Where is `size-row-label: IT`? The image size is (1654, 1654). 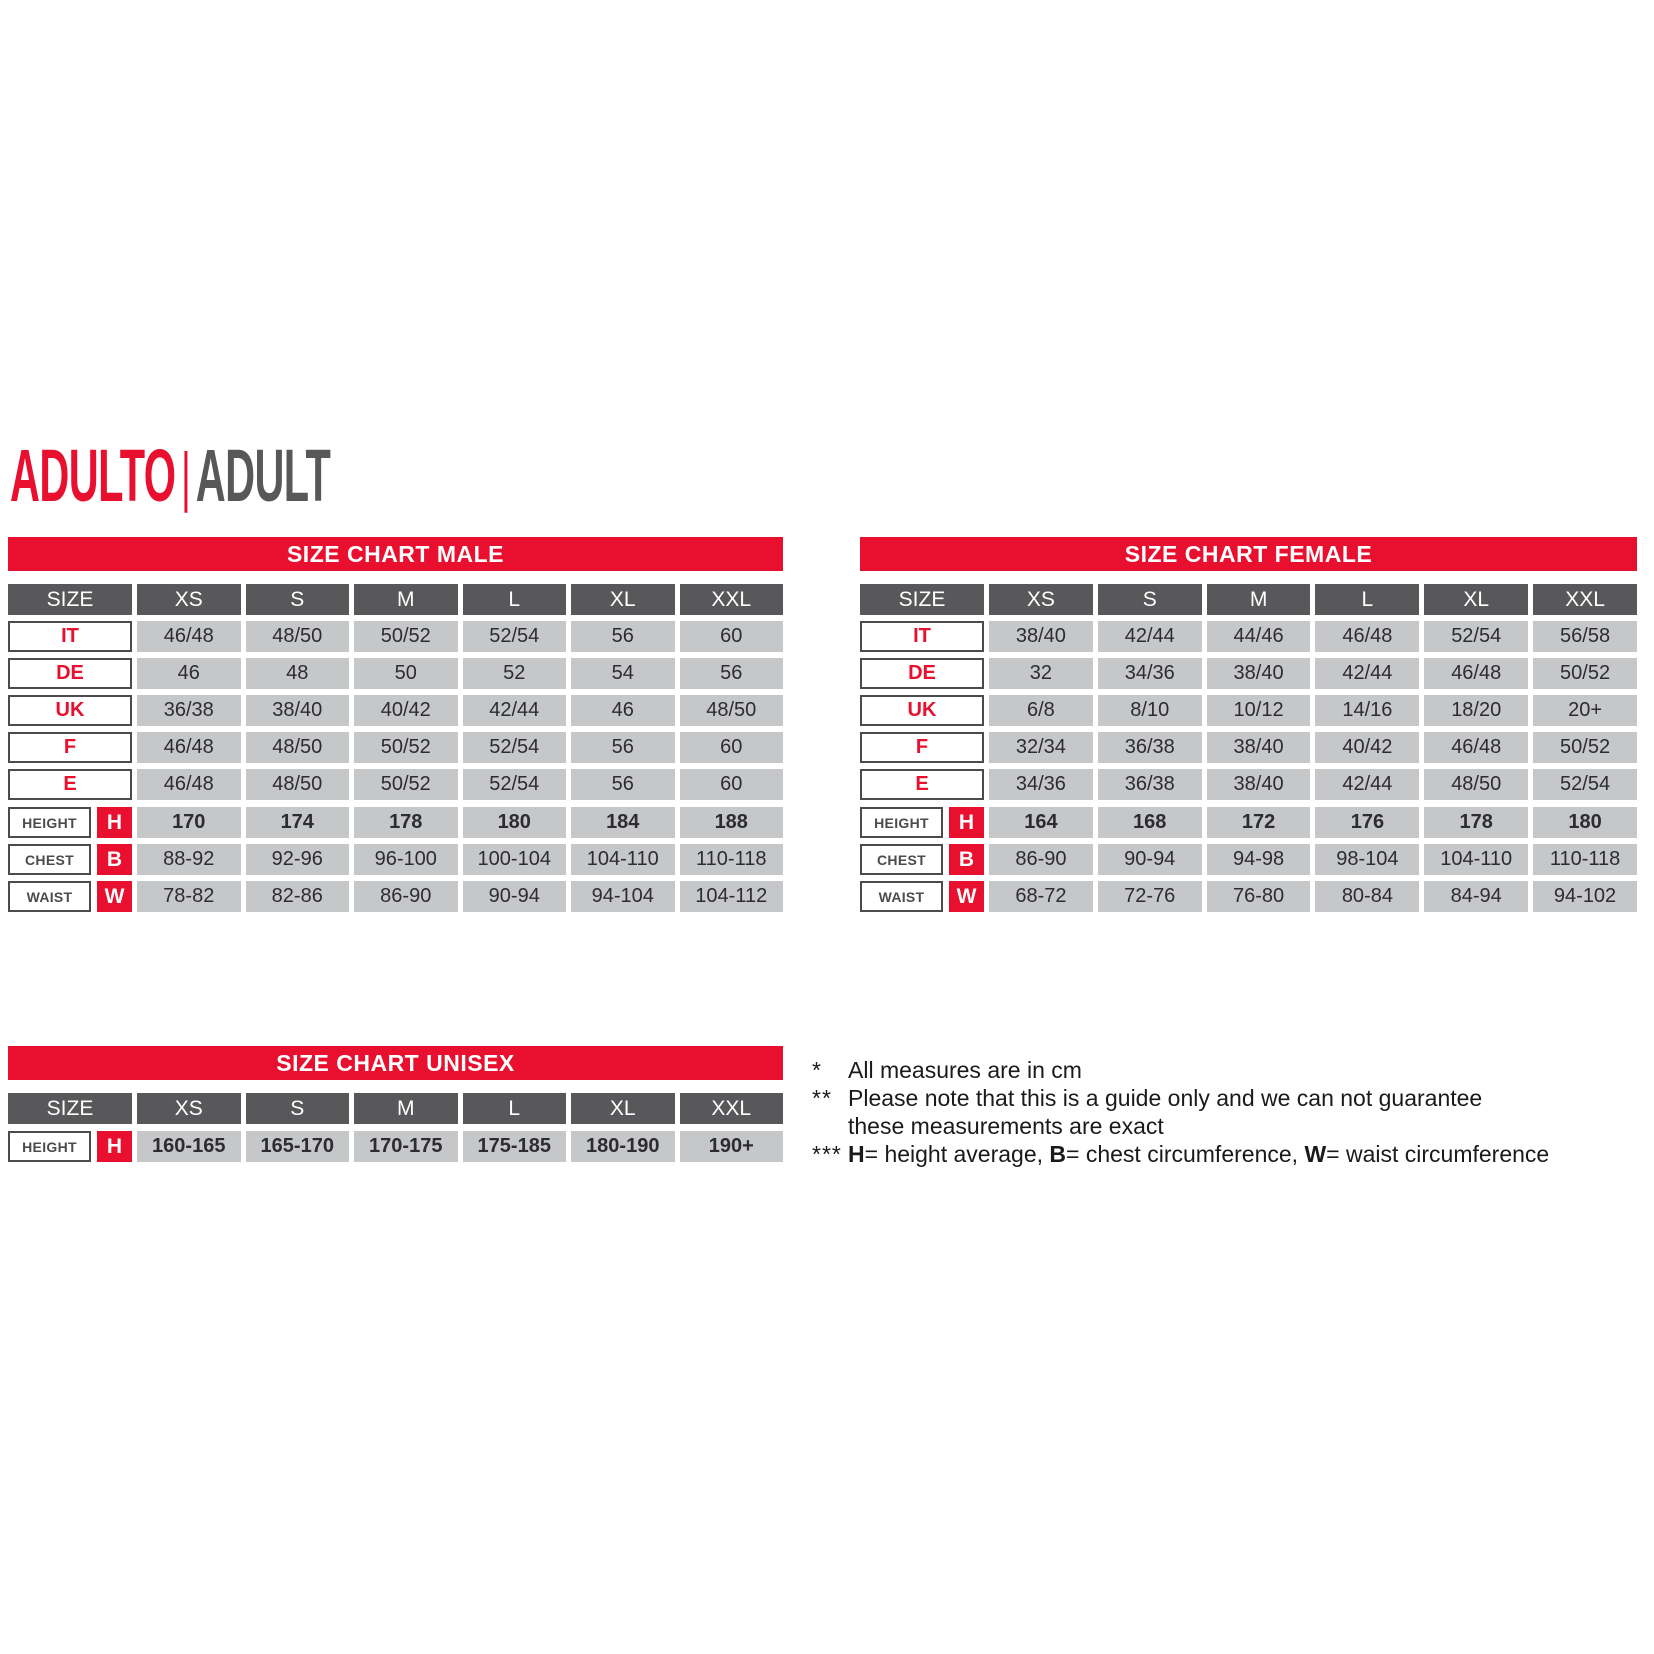
size-row-label: IT is located at coordinates (922, 636).